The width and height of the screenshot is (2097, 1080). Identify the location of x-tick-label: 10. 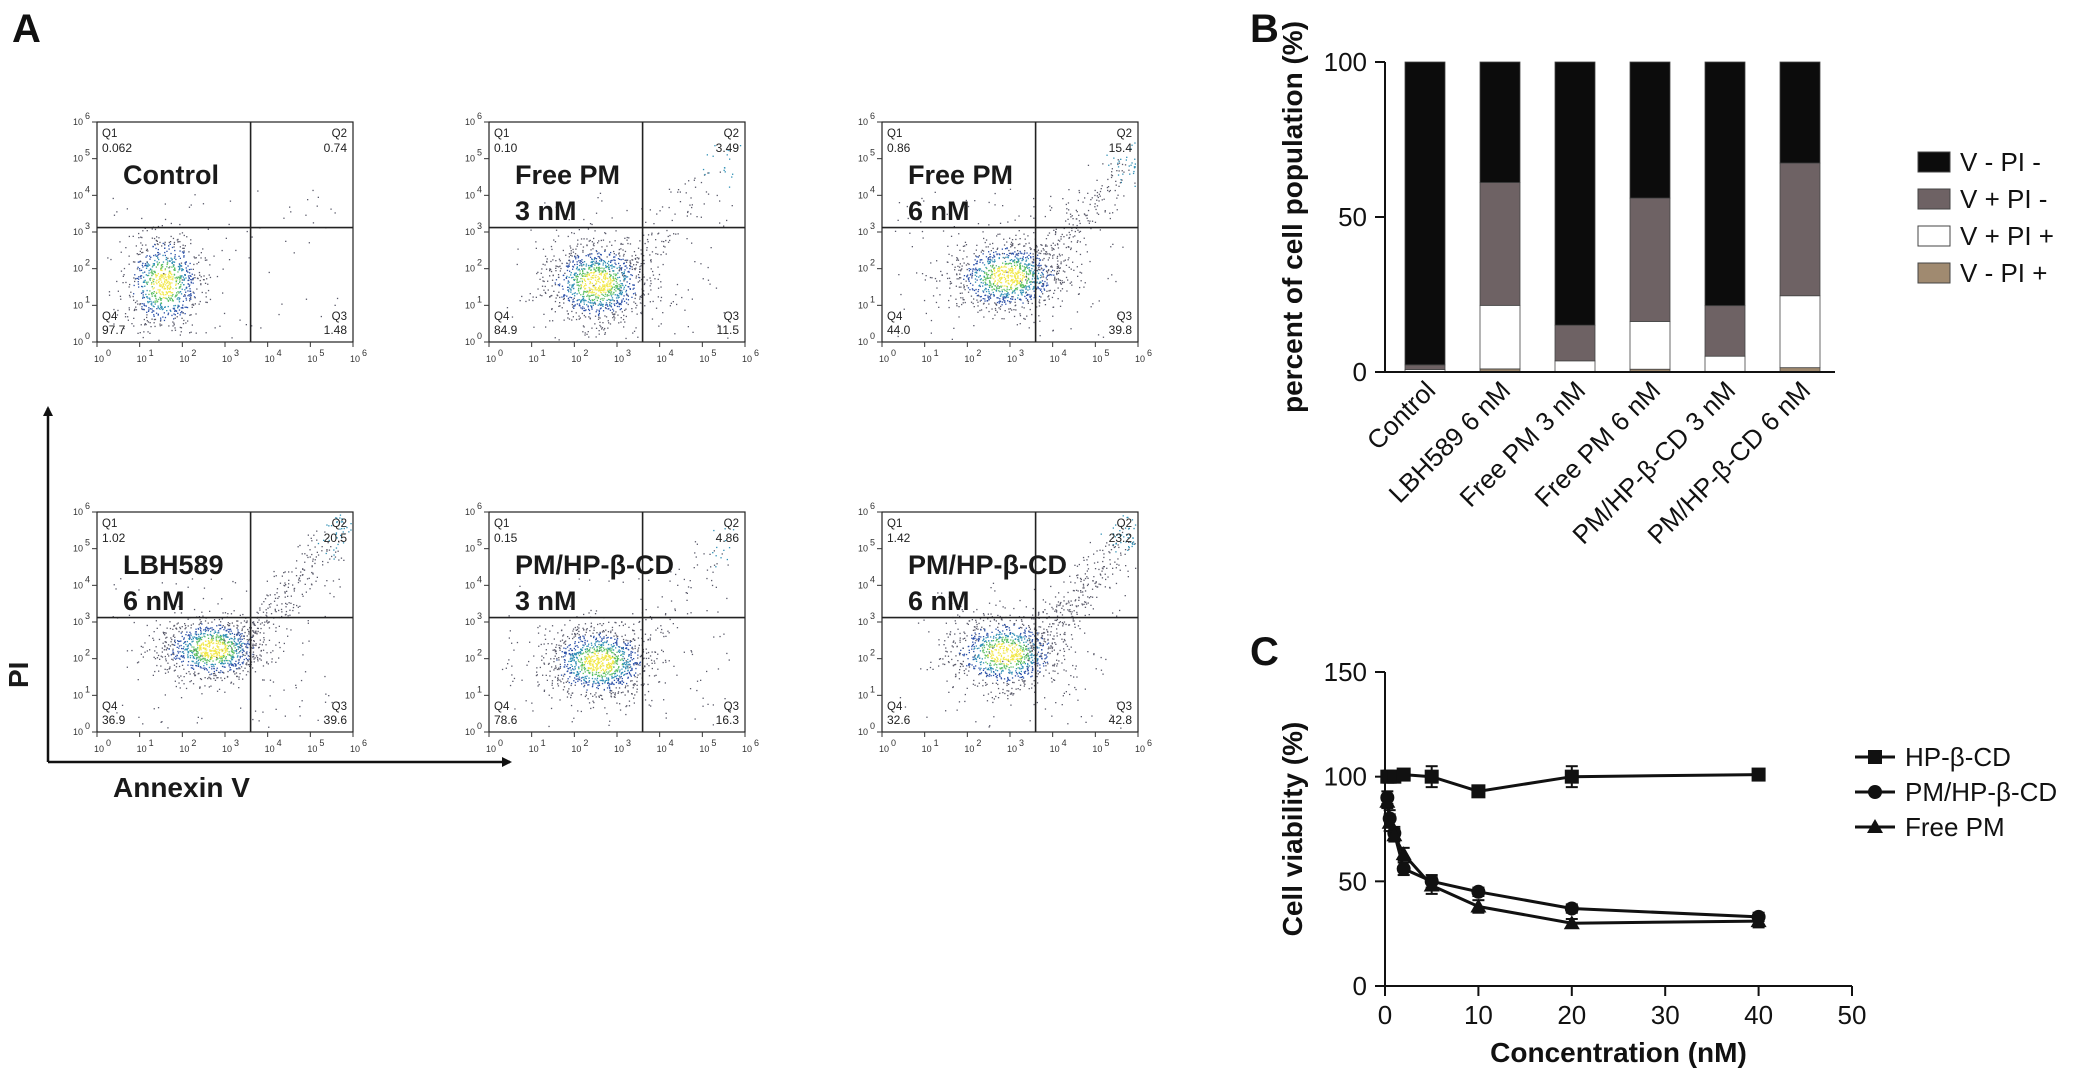
(355, 359).